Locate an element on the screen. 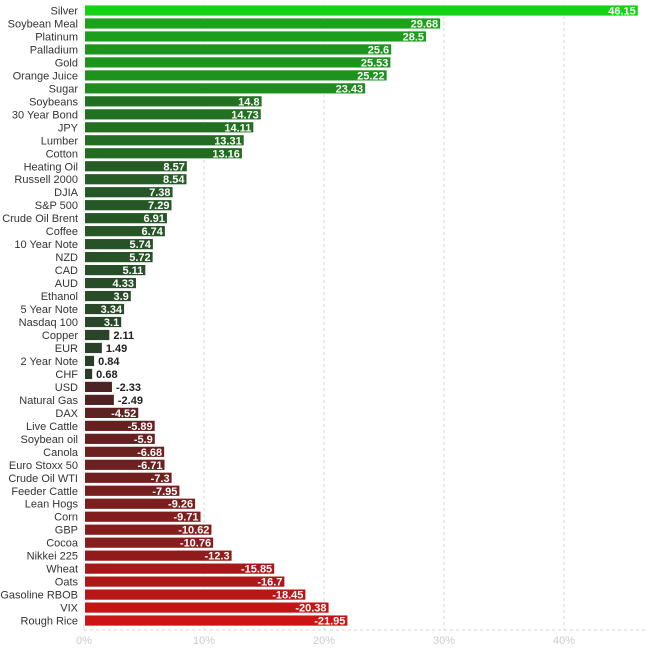  value-label: -5.9 is located at coordinates (143, 440).